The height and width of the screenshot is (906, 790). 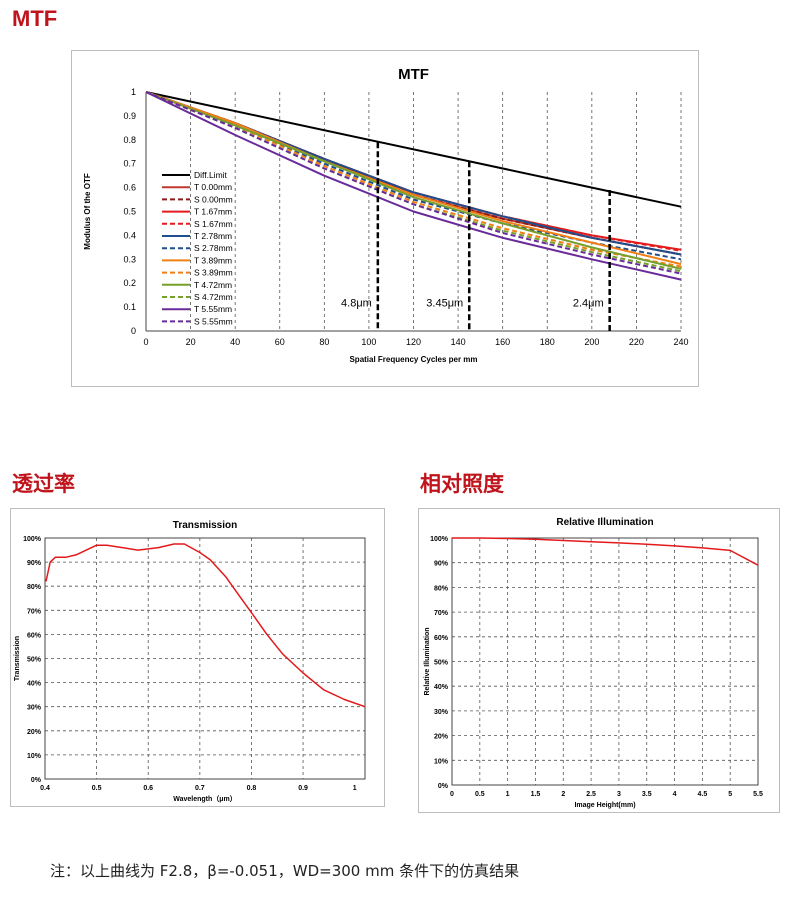 What do you see at coordinates (413, 74) in the screenshot?
I see `chart-title: MTF` at bounding box center [413, 74].